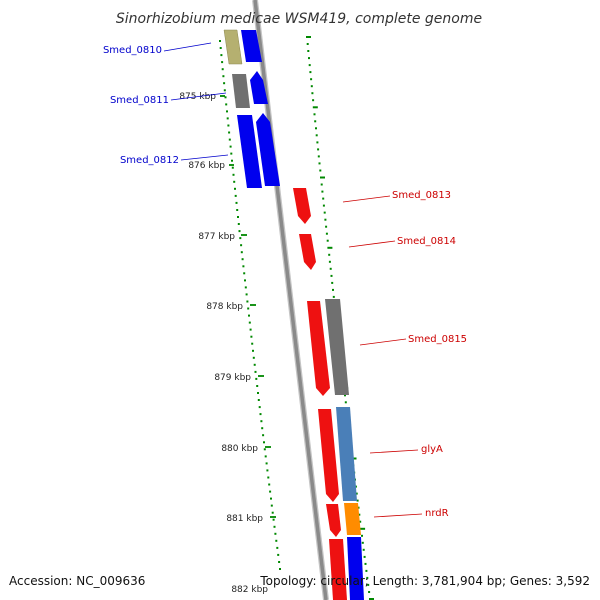 The height and width of the screenshot is (600, 600). What do you see at coordinates (244, 519) in the screenshot?
I see `kbp-label: 881 kbp` at bounding box center [244, 519].